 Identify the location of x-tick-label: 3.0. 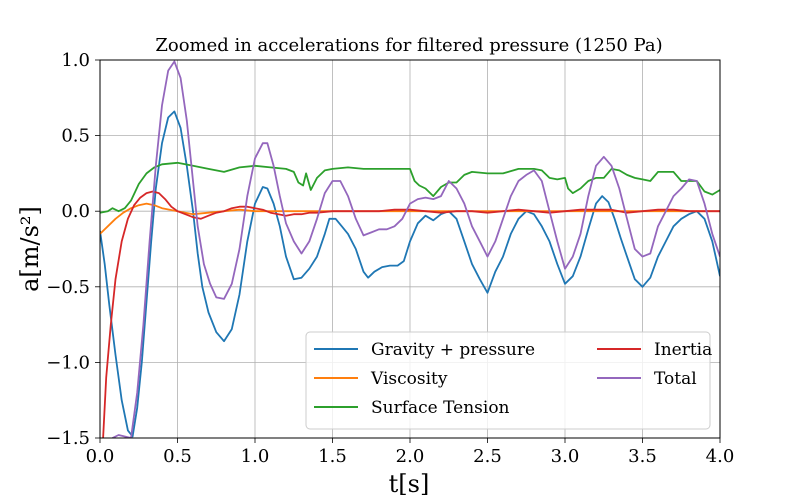
(565, 456).